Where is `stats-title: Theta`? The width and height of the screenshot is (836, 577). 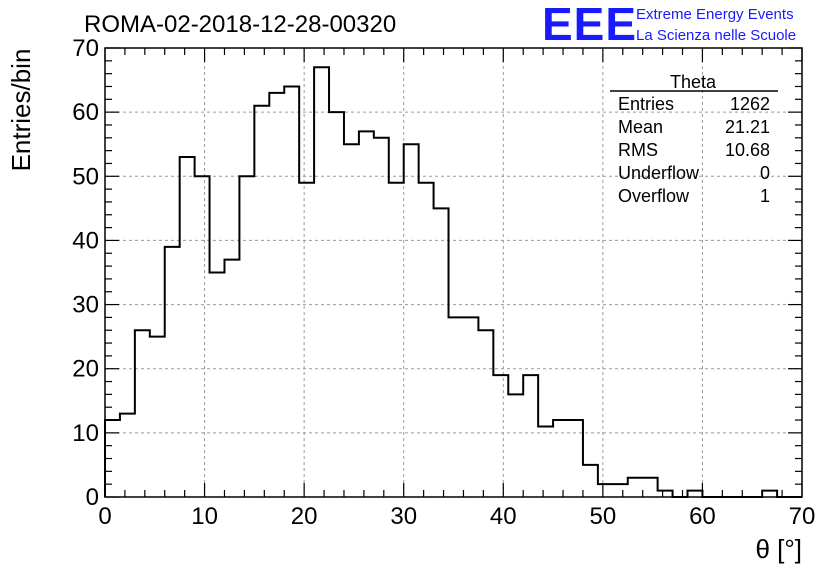 stats-title: Theta is located at coordinates (693, 82).